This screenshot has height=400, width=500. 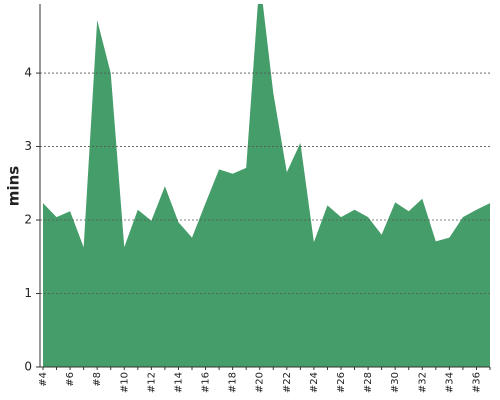 I want to click on x-tick-label: #22, so click(x=287, y=382).